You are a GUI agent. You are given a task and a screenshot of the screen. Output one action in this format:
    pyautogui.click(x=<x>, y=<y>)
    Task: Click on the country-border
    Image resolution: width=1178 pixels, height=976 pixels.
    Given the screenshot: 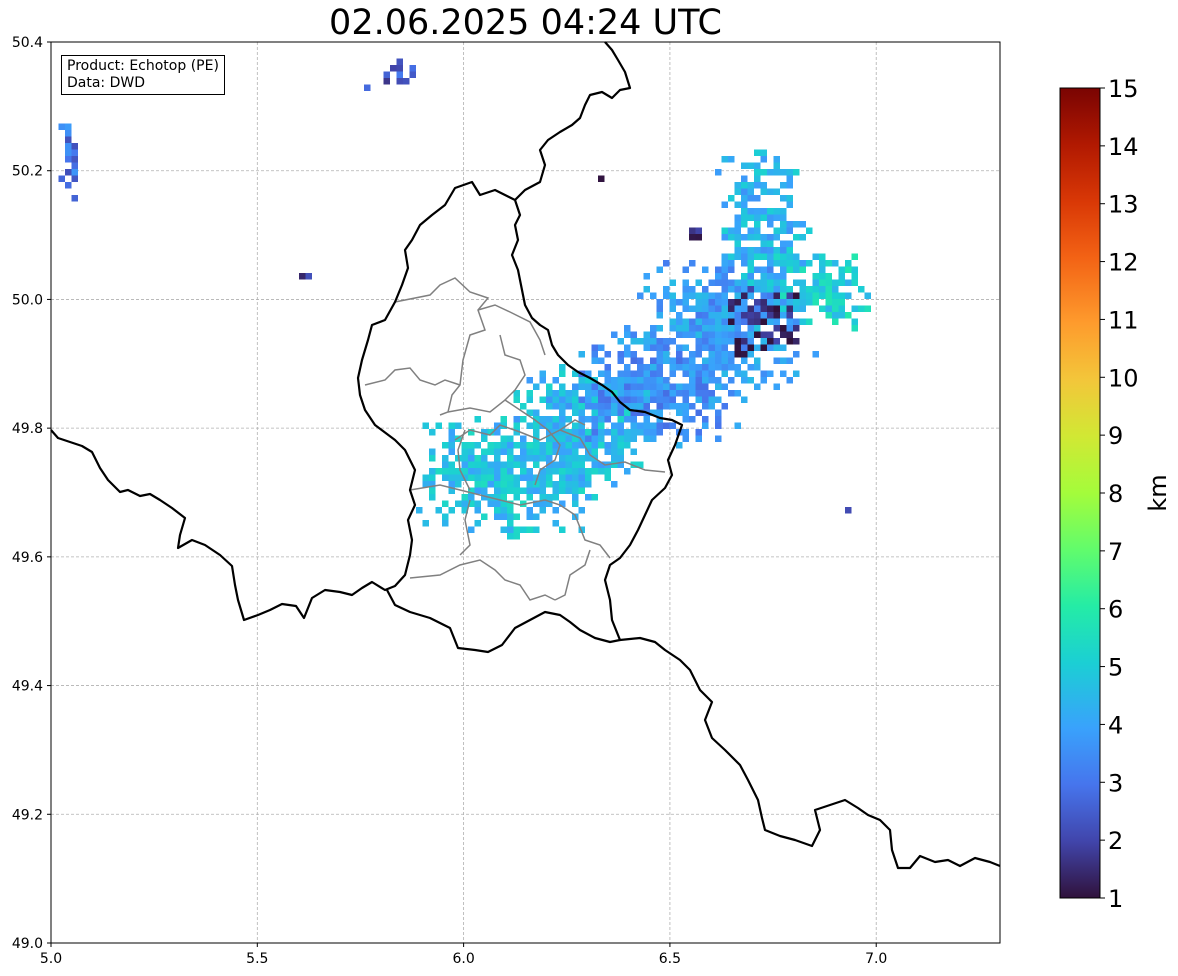 What is the action you would take?
    pyautogui.click(x=503, y=621)
    